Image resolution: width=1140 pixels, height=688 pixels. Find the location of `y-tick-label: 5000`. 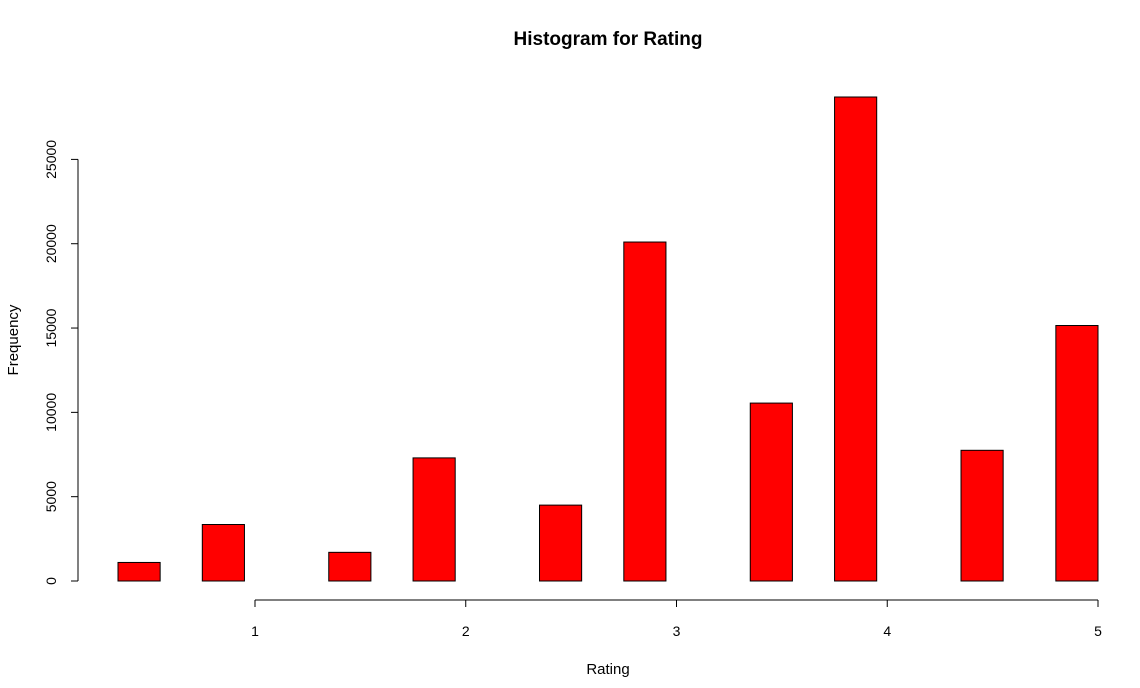

y-tick-label: 5000 is located at coordinates (51, 496).